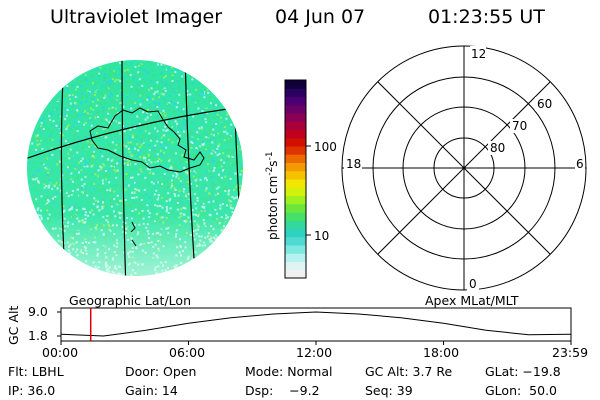  I want to click on altitude-axis-label: GC Alt, so click(13, 325).